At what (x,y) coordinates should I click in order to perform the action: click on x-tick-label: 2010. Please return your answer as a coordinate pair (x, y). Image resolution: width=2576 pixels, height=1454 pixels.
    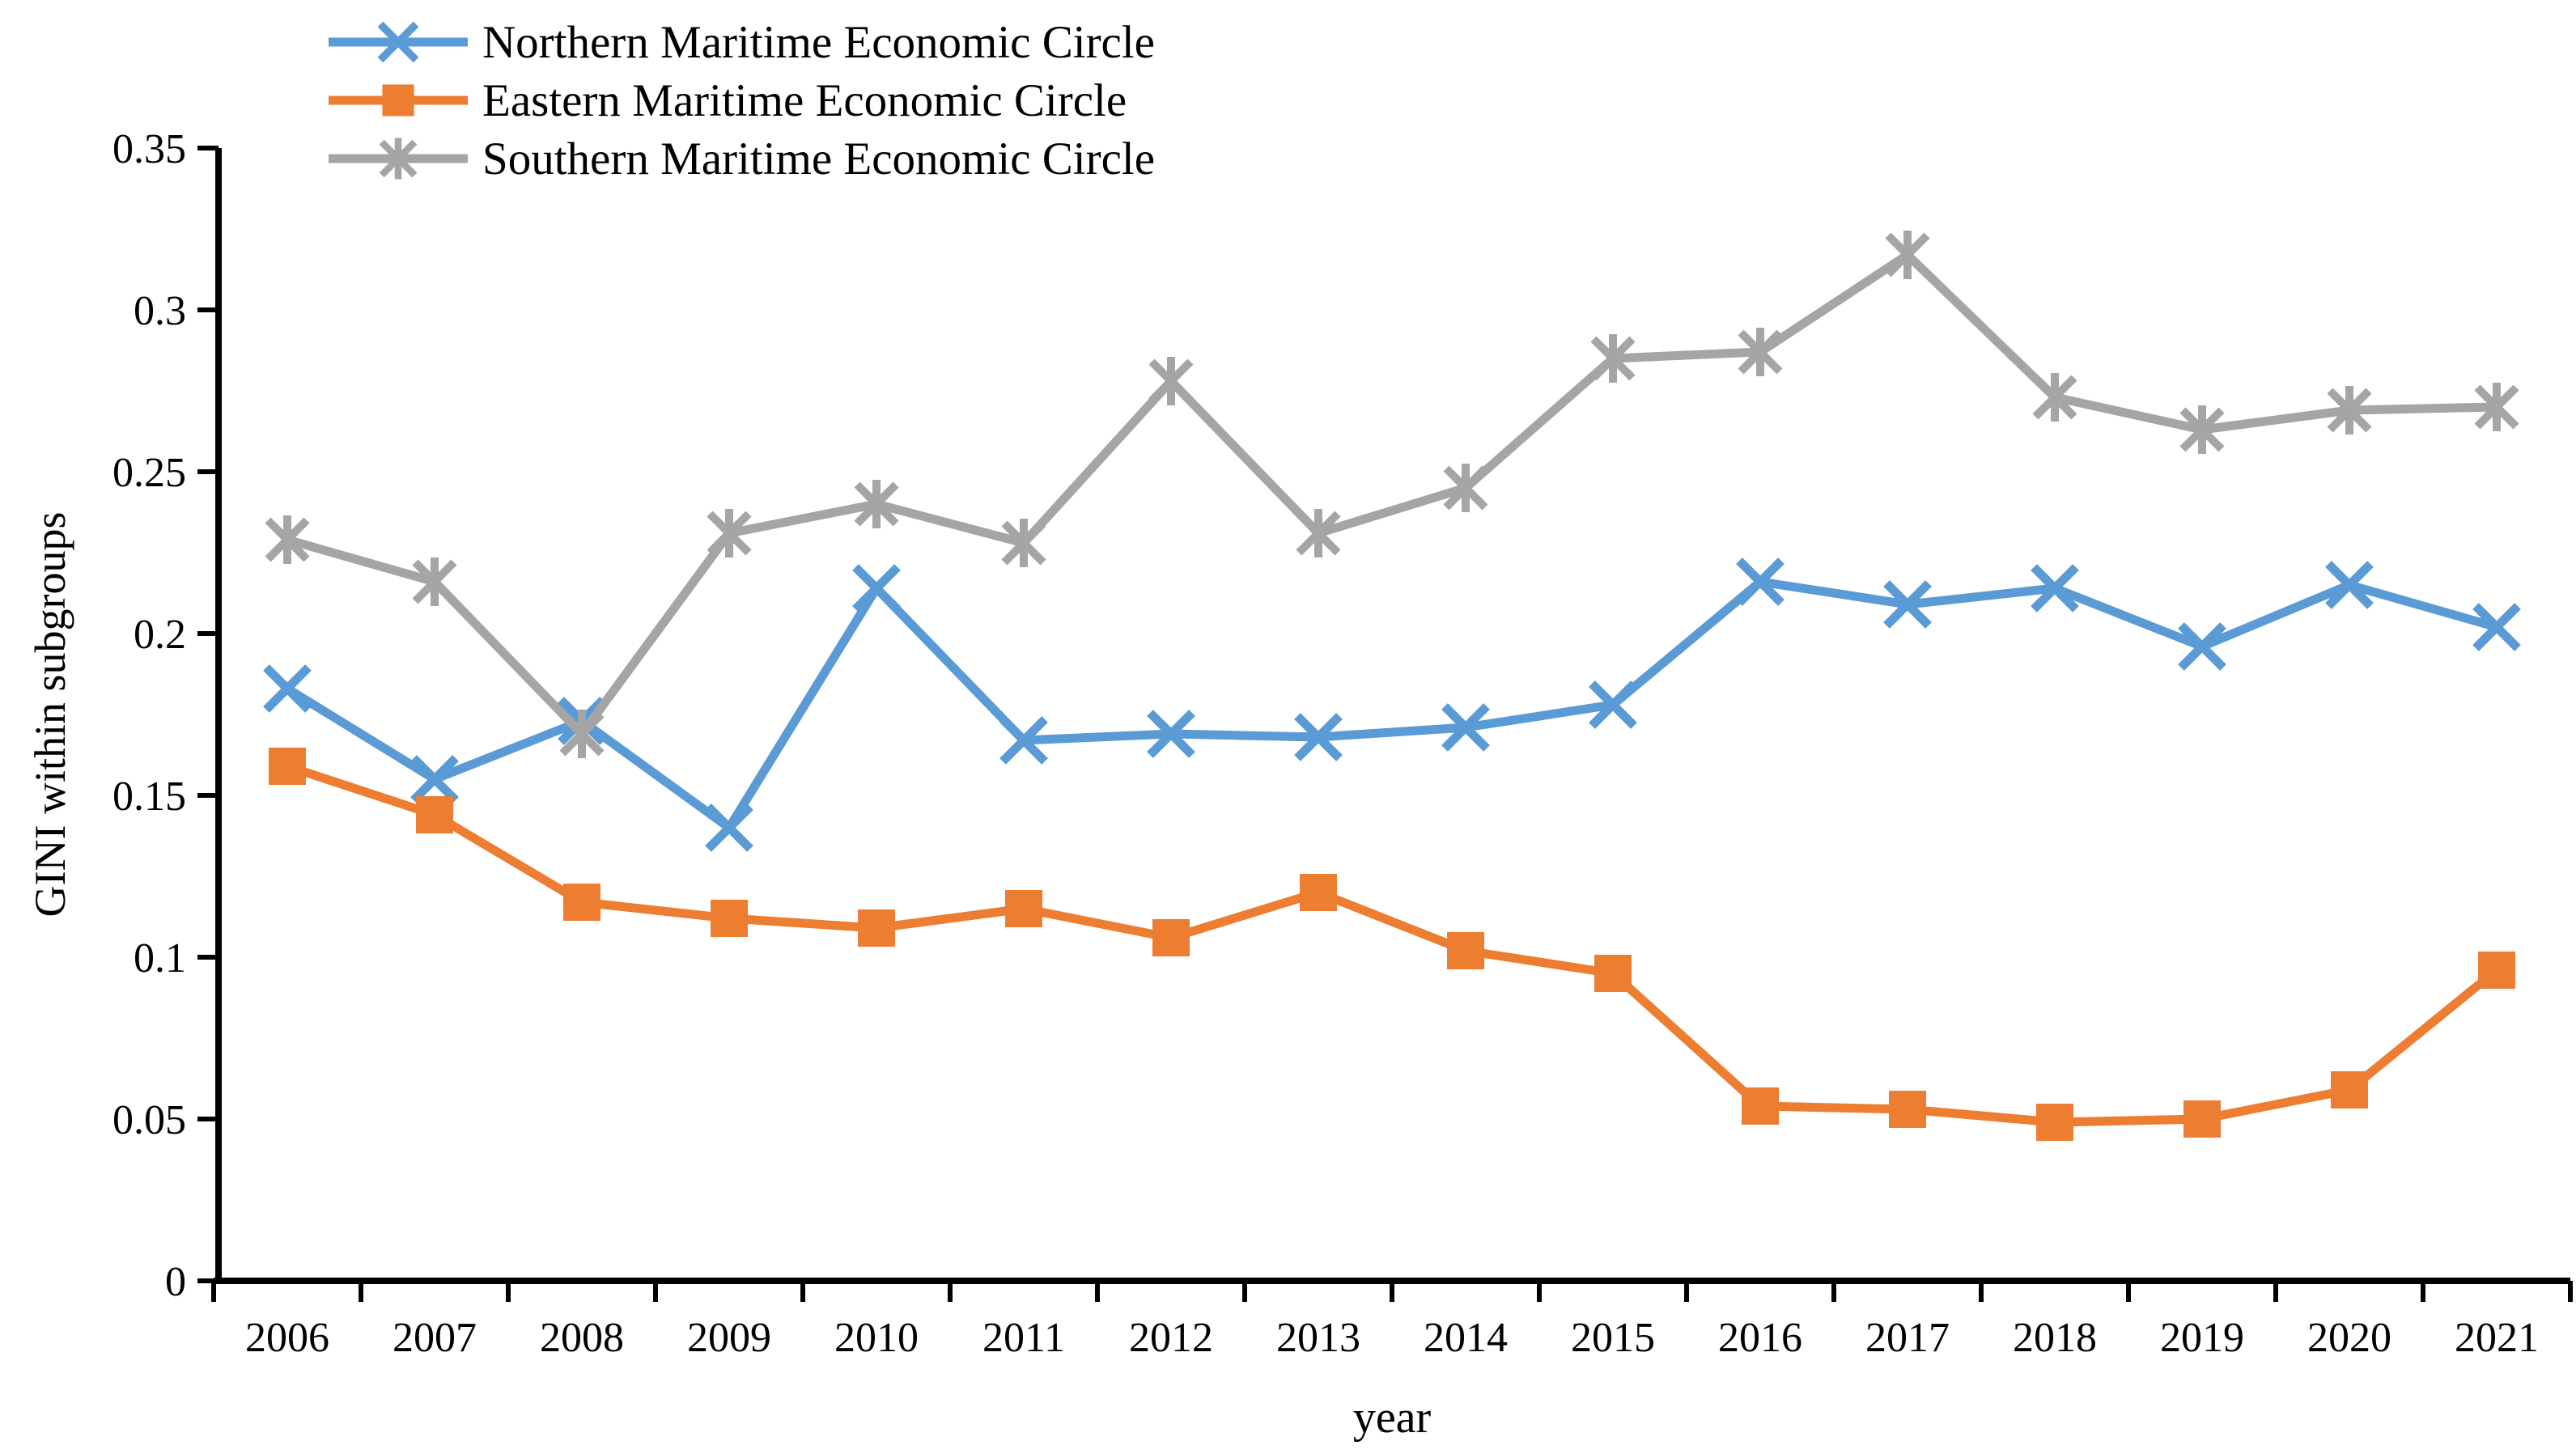
    Looking at the image, I should click on (876, 1338).